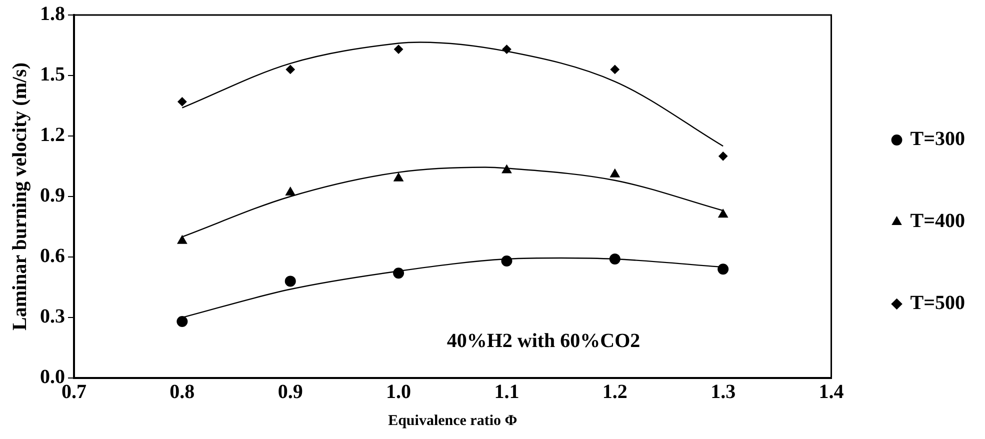 The width and height of the screenshot is (985, 439). I want to click on x-tick-label: 1.0, so click(399, 392).